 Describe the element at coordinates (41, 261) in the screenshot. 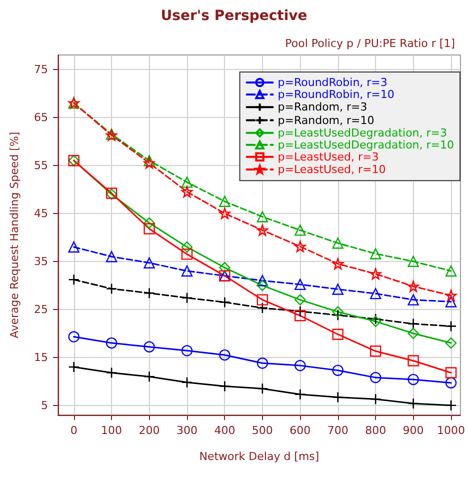

I see `y-tick-label: 35` at that location.